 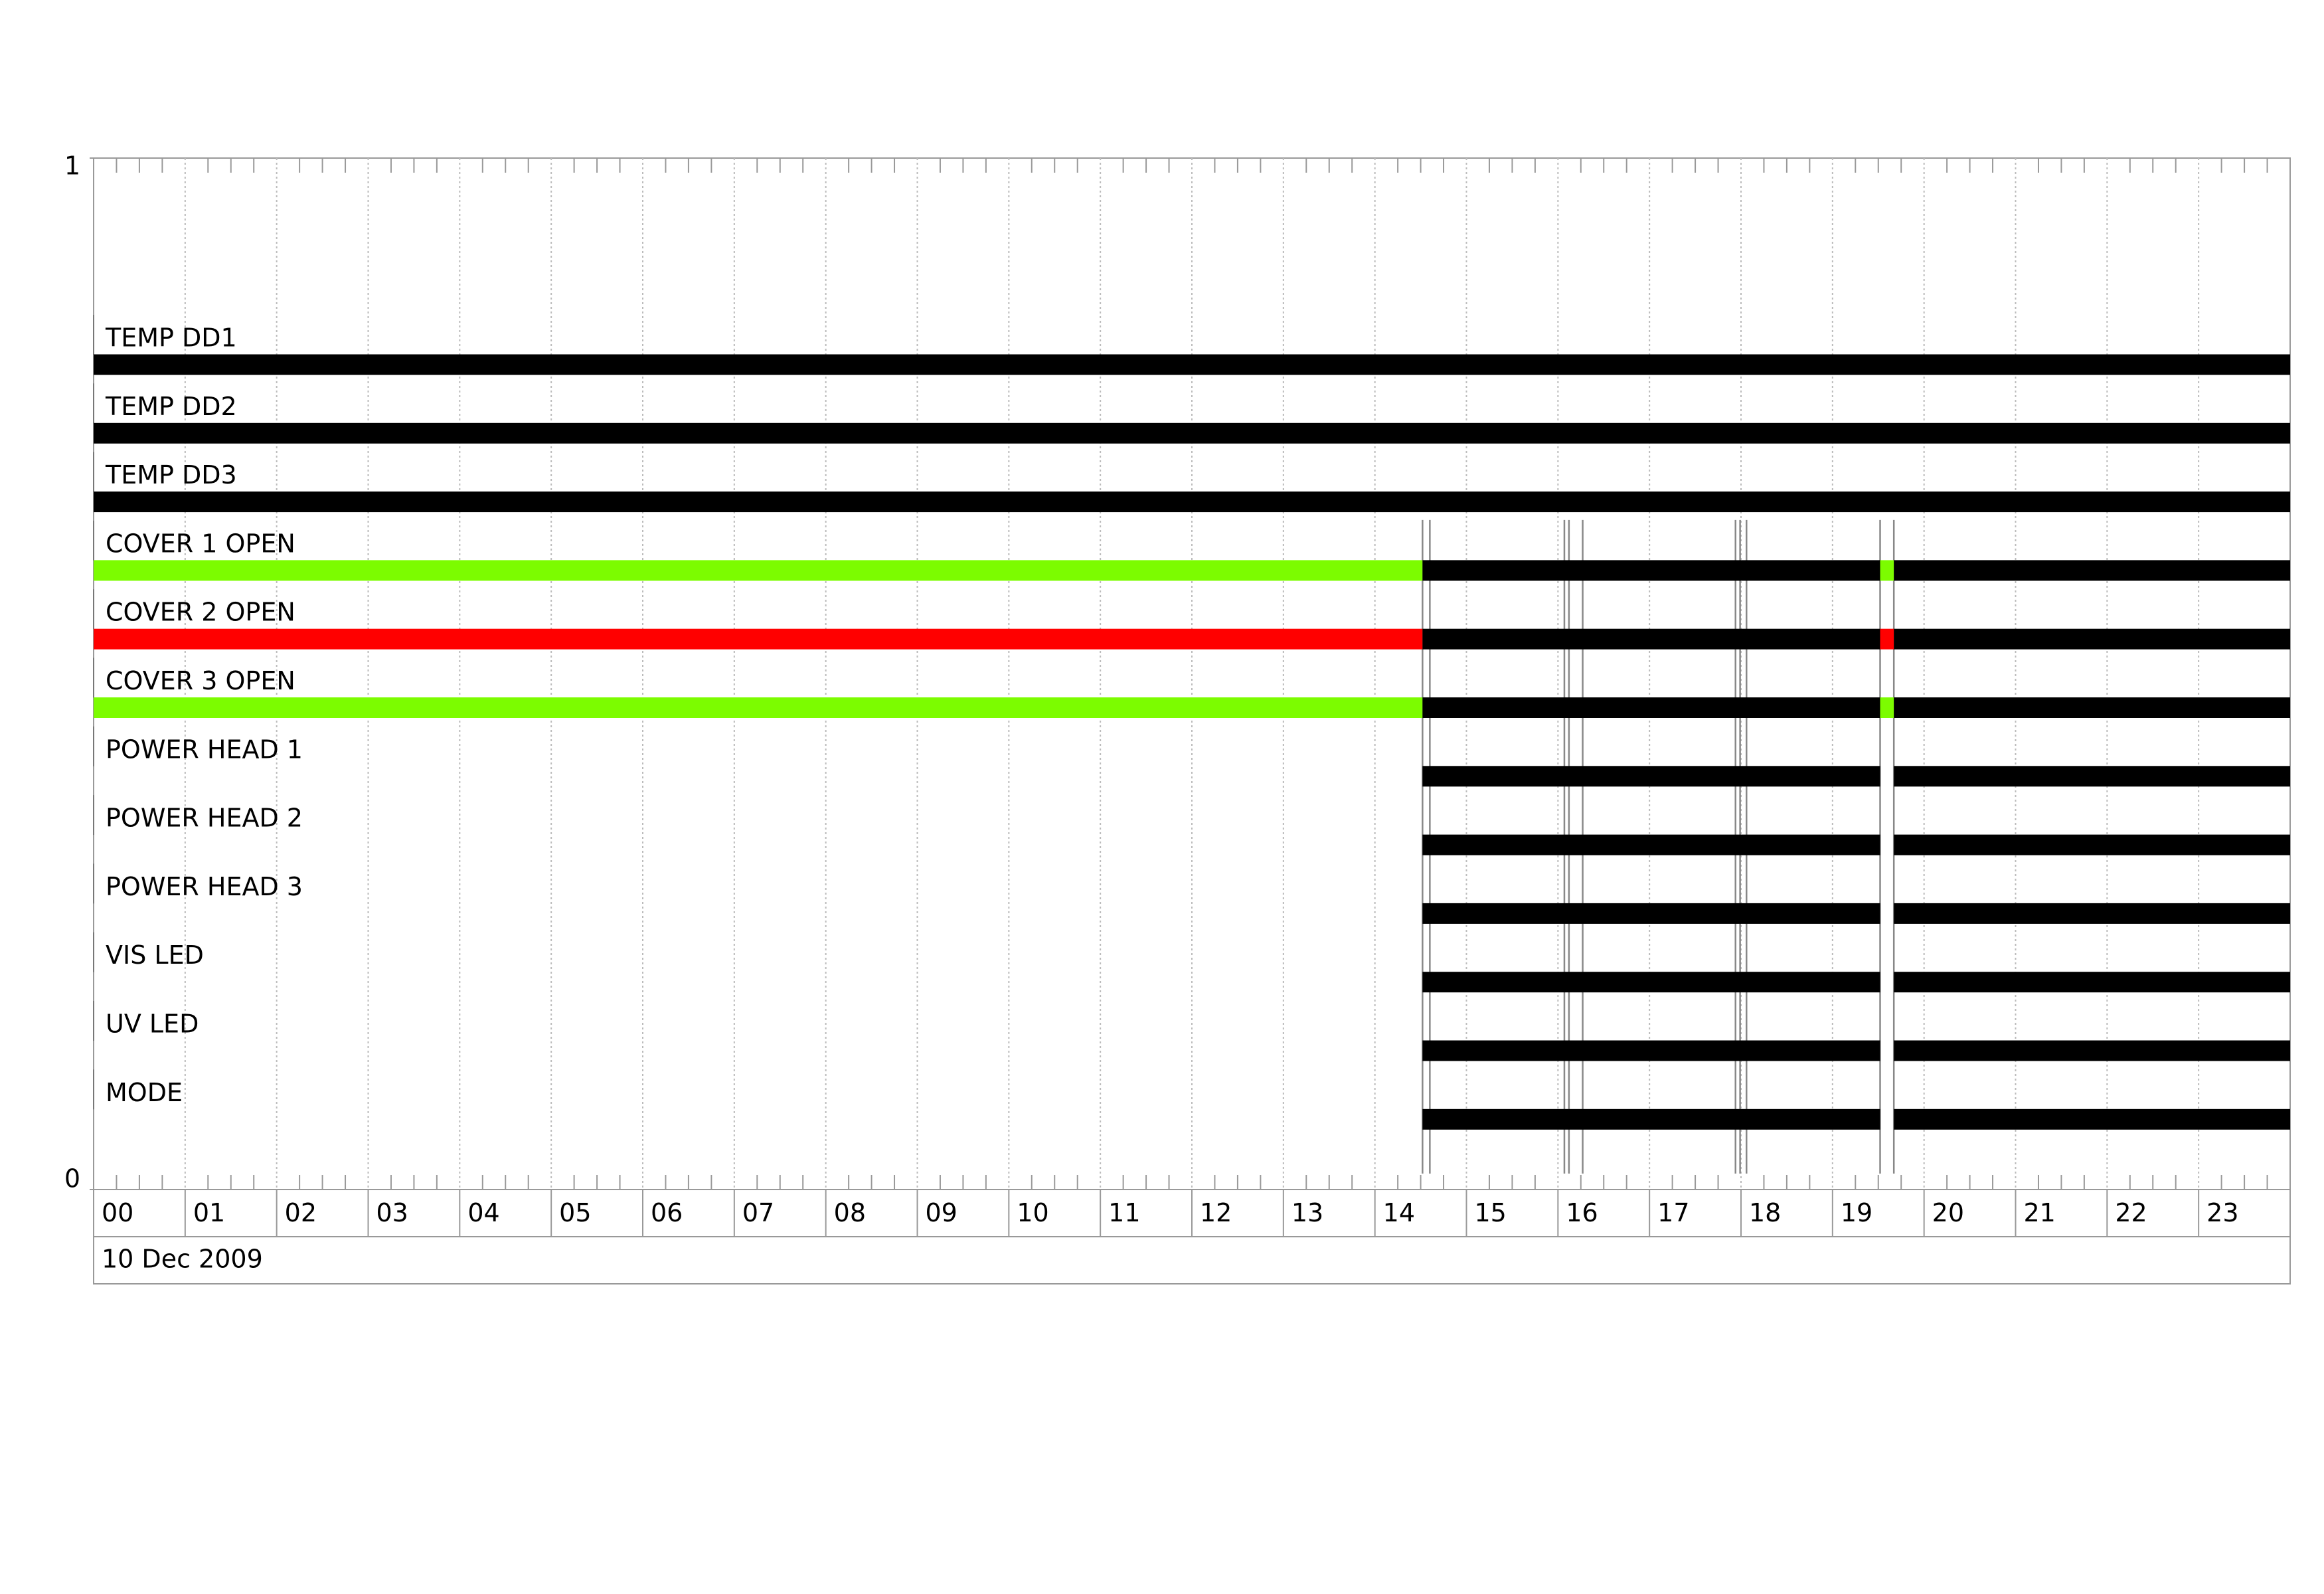 I want to click on row-label: POWER HEAD 1, so click(x=204, y=749).